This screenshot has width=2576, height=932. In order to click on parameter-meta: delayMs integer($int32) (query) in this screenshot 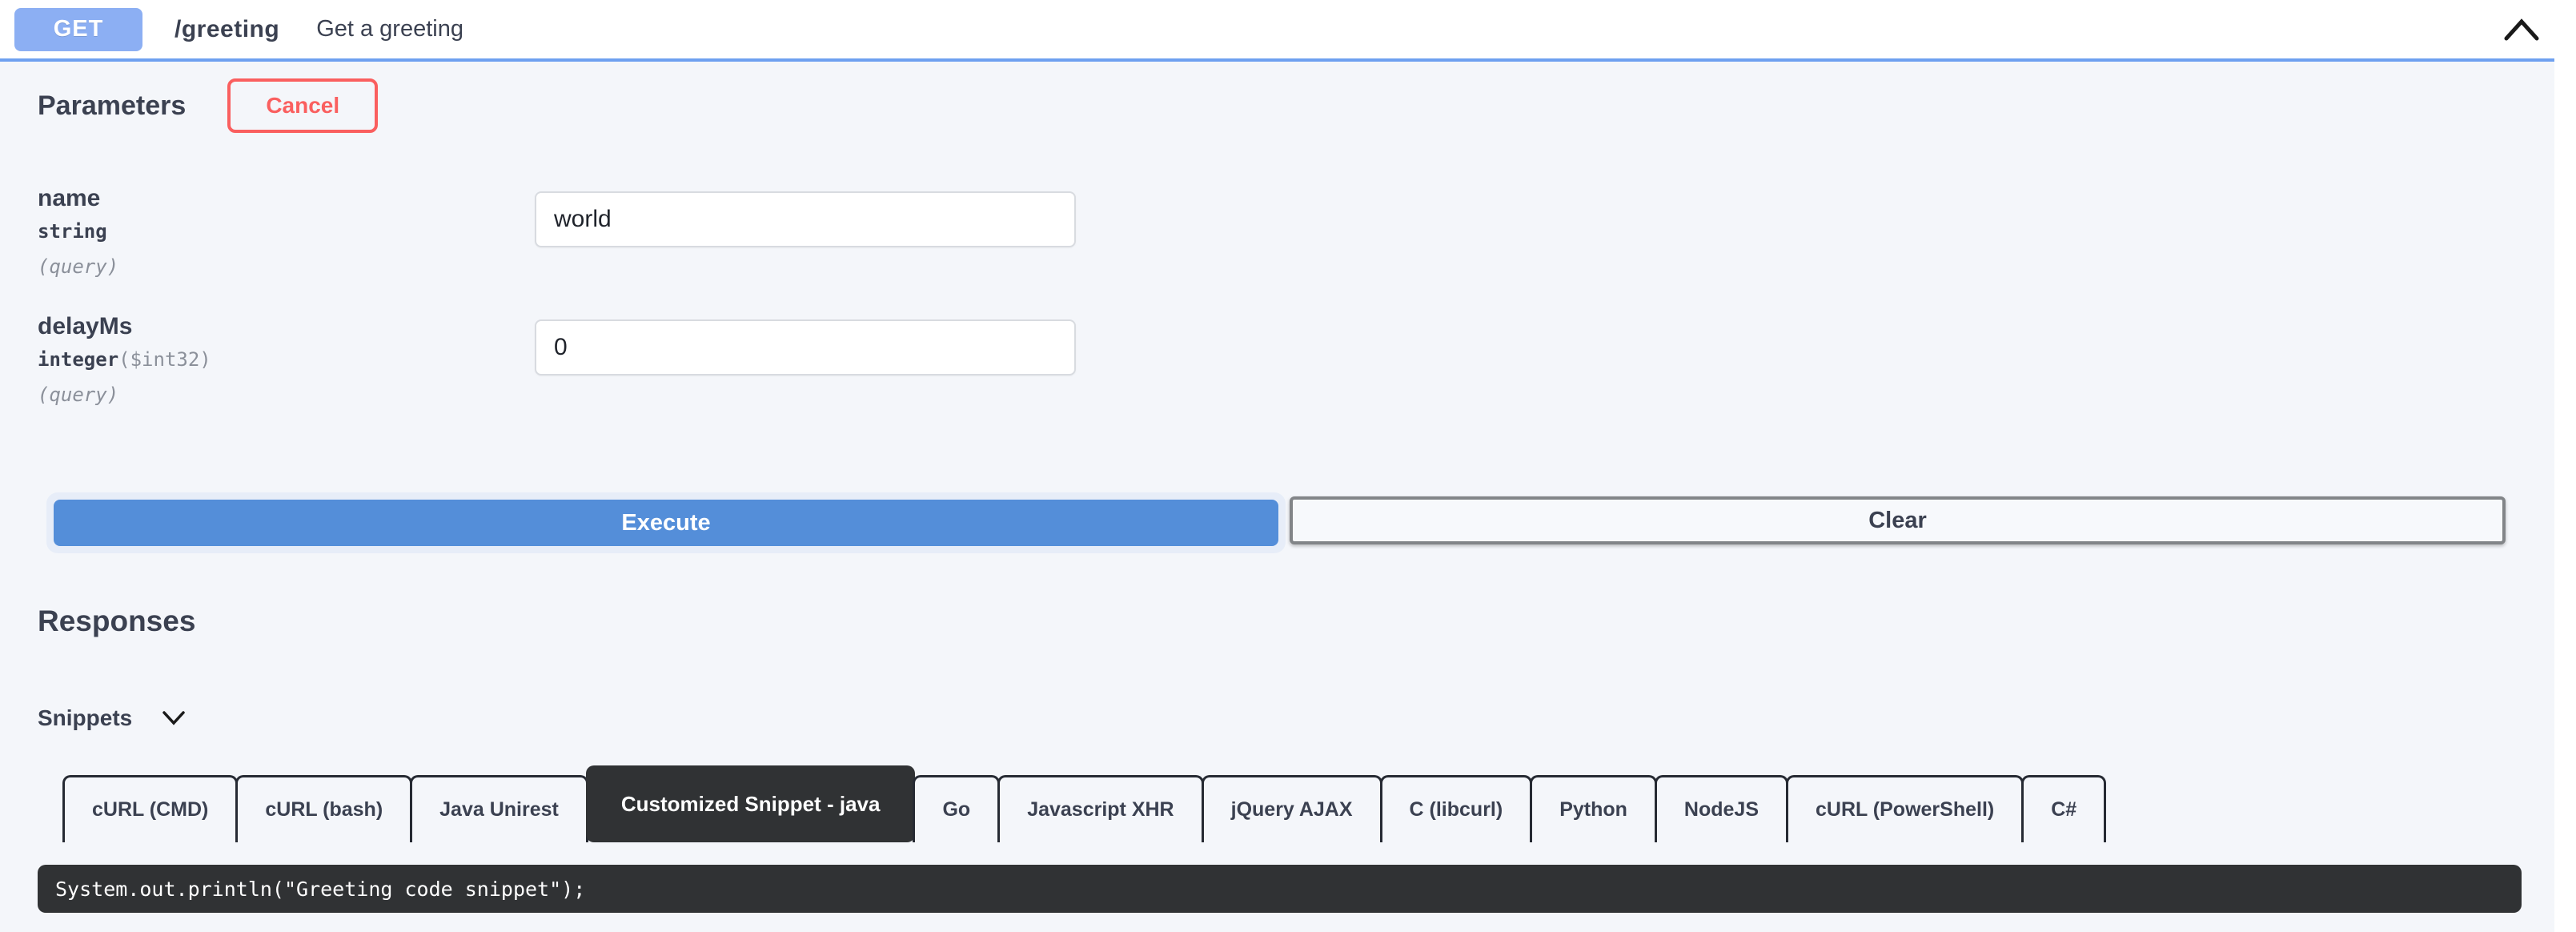, I will do `click(287, 359)`.